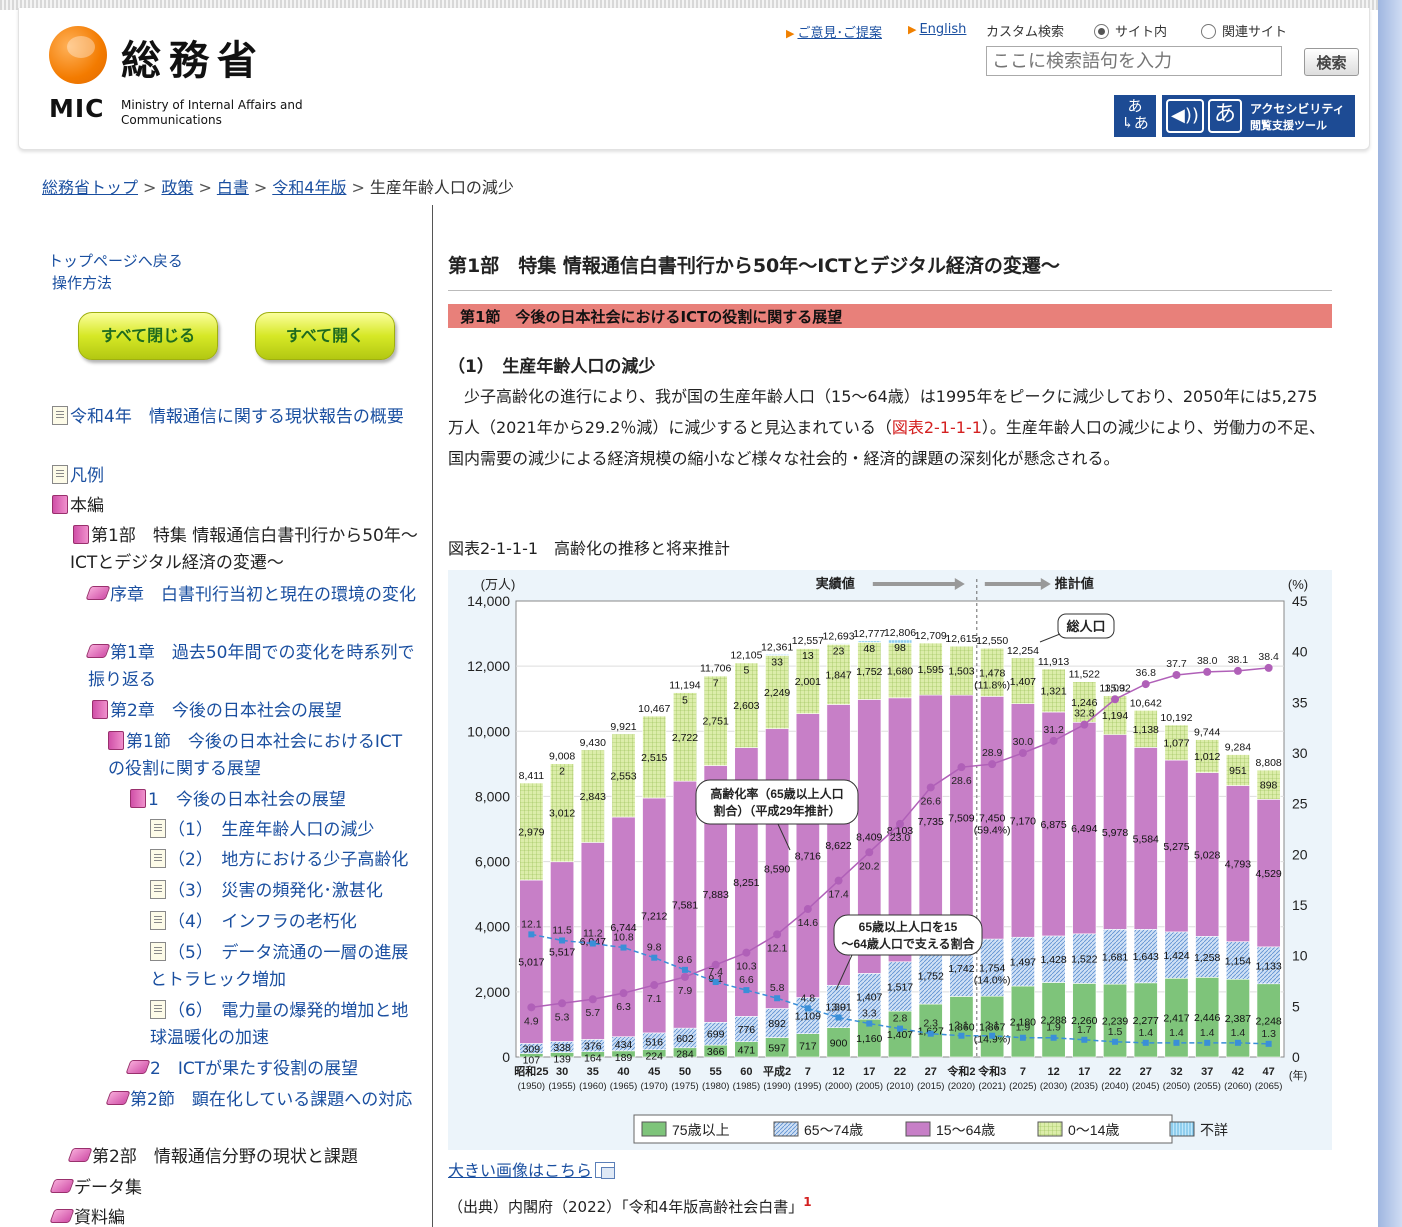 The width and height of the screenshot is (1402, 1227). What do you see at coordinates (623, 776) in the screenshot?
I see `bar-value-label: 2,553` at bounding box center [623, 776].